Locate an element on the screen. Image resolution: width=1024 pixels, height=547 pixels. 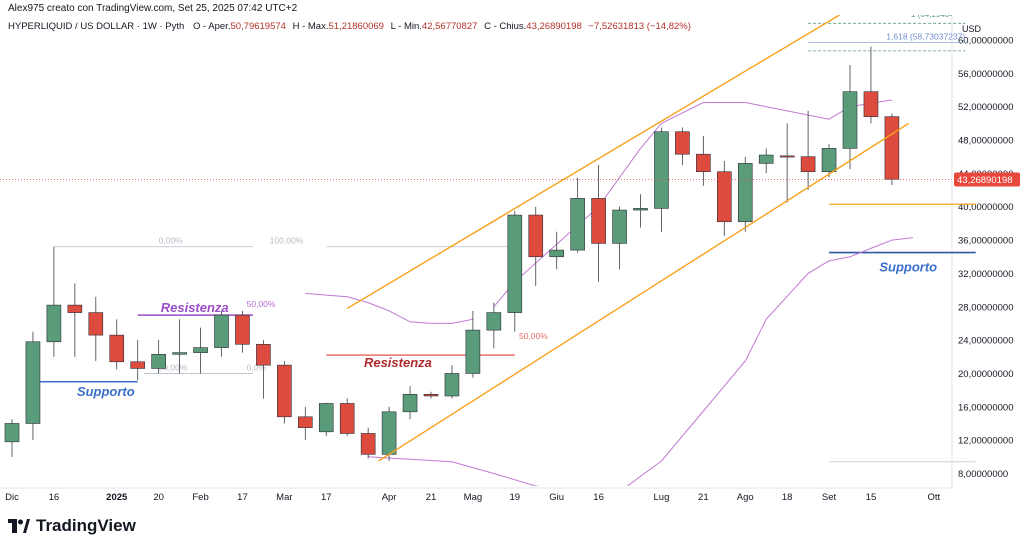
high-label: H - Max. is located at coordinates (310, 26).